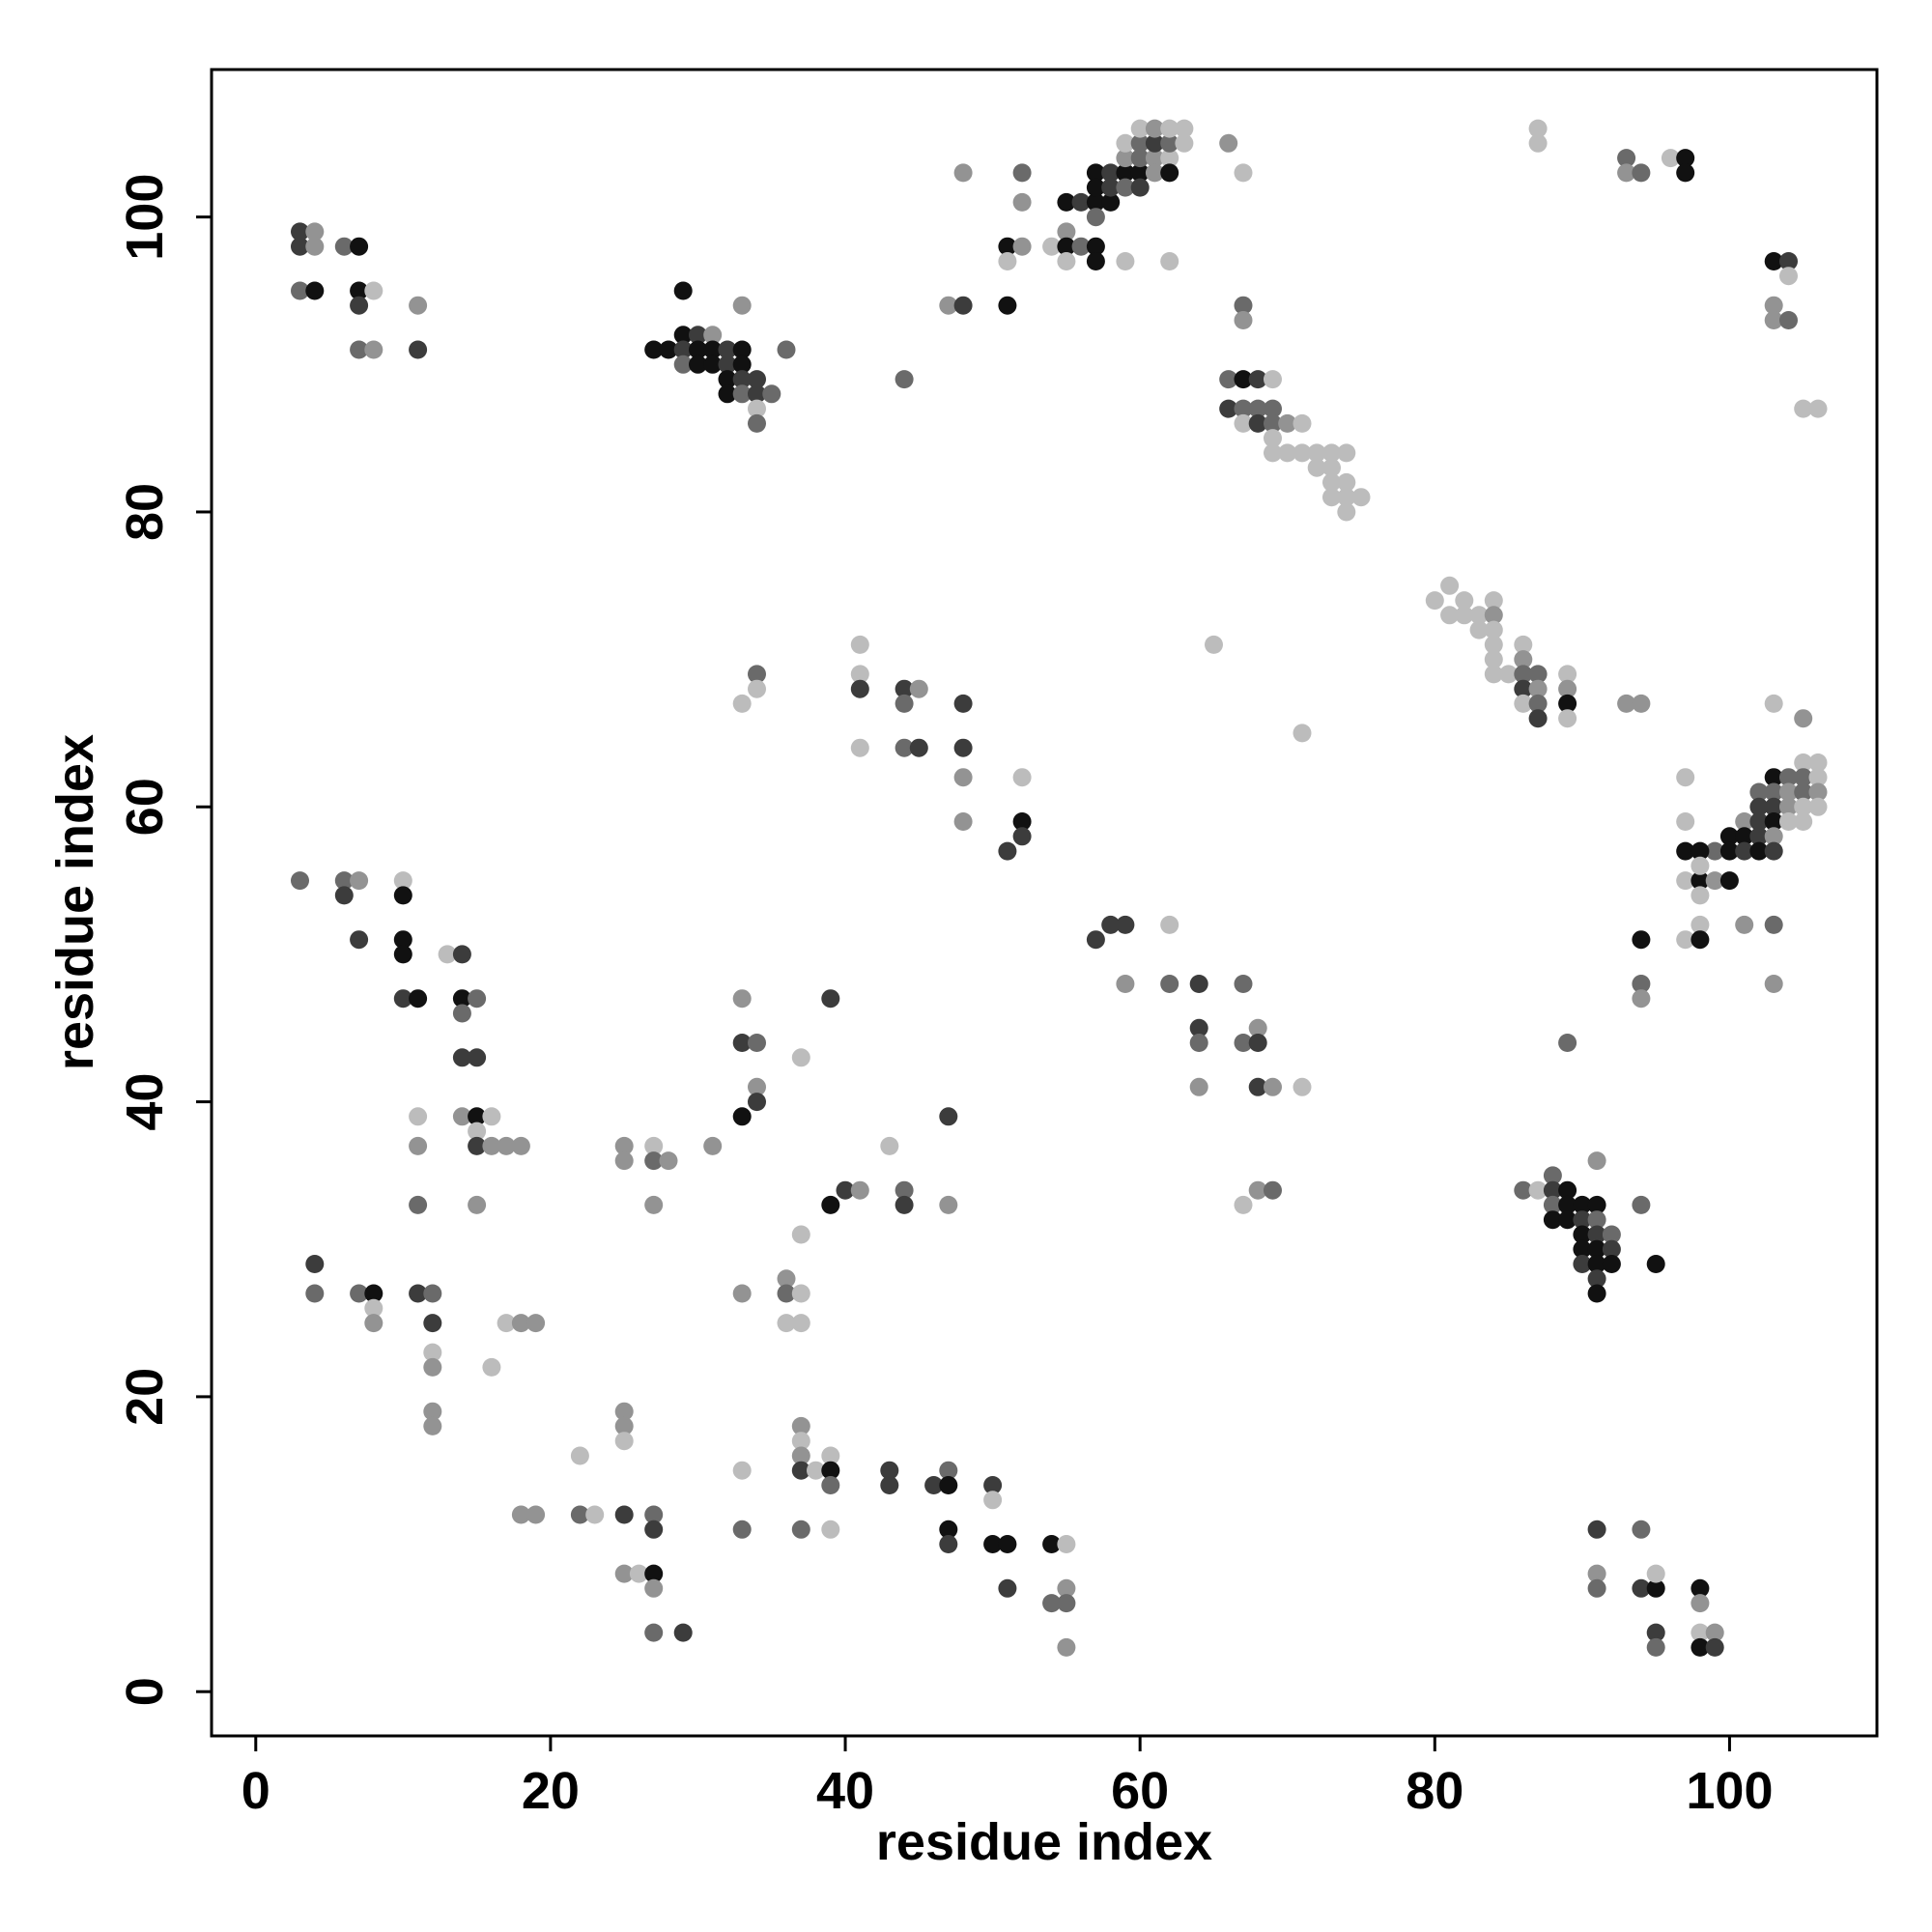 Image resolution: width=1932 pixels, height=1932 pixels. What do you see at coordinates (145, 512) in the screenshot?
I see `y-tick-label: 80` at bounding box center [145, 512].